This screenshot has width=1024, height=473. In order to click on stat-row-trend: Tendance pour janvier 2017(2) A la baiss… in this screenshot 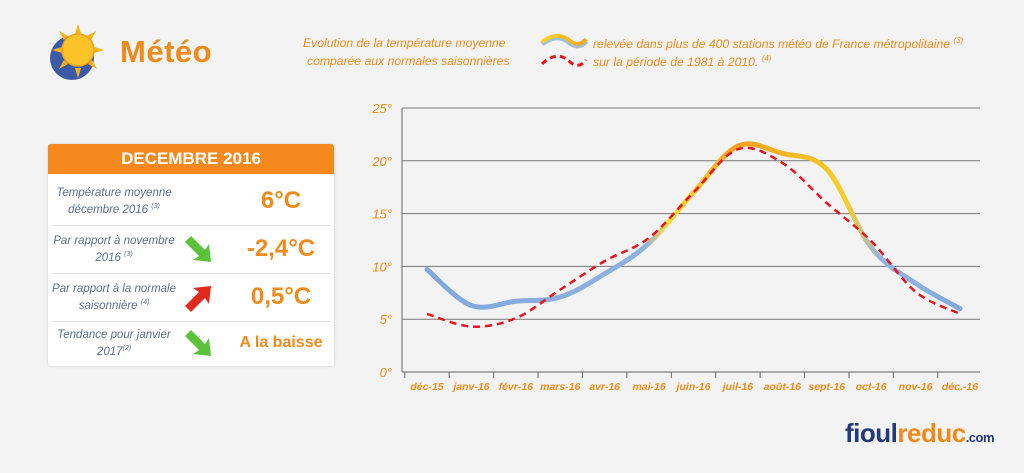, I will do `click(191, 343)`.